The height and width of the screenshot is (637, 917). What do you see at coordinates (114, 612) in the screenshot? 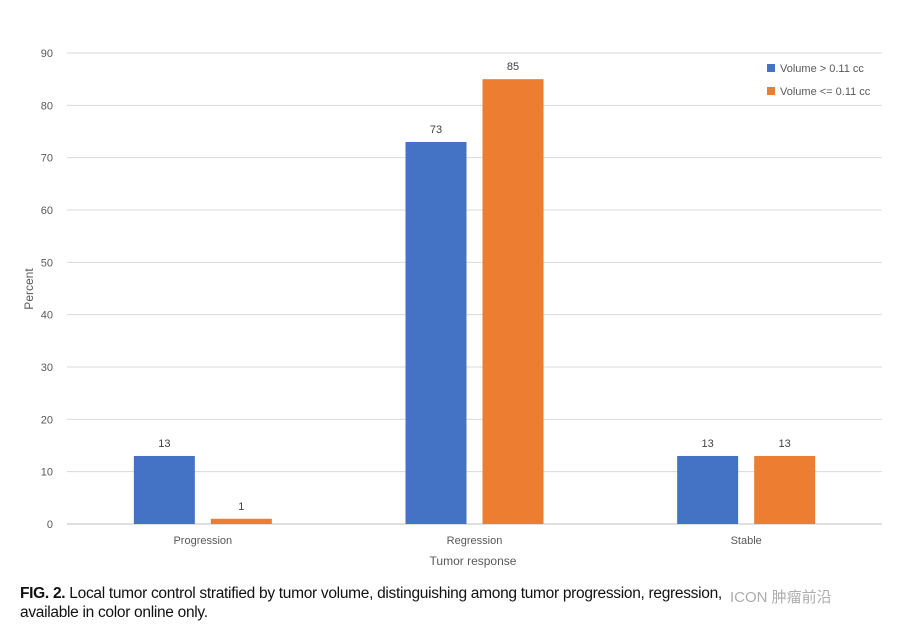
I see `caption-line2: available in color online only.` at bounding box center [114, 612].